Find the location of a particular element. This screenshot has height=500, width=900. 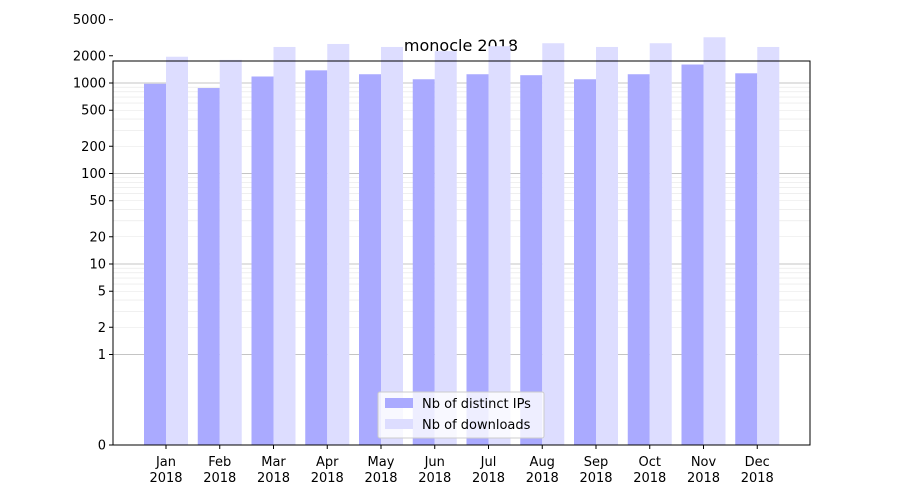

y-tick-label: 500 is located at coordinates (93, 111).